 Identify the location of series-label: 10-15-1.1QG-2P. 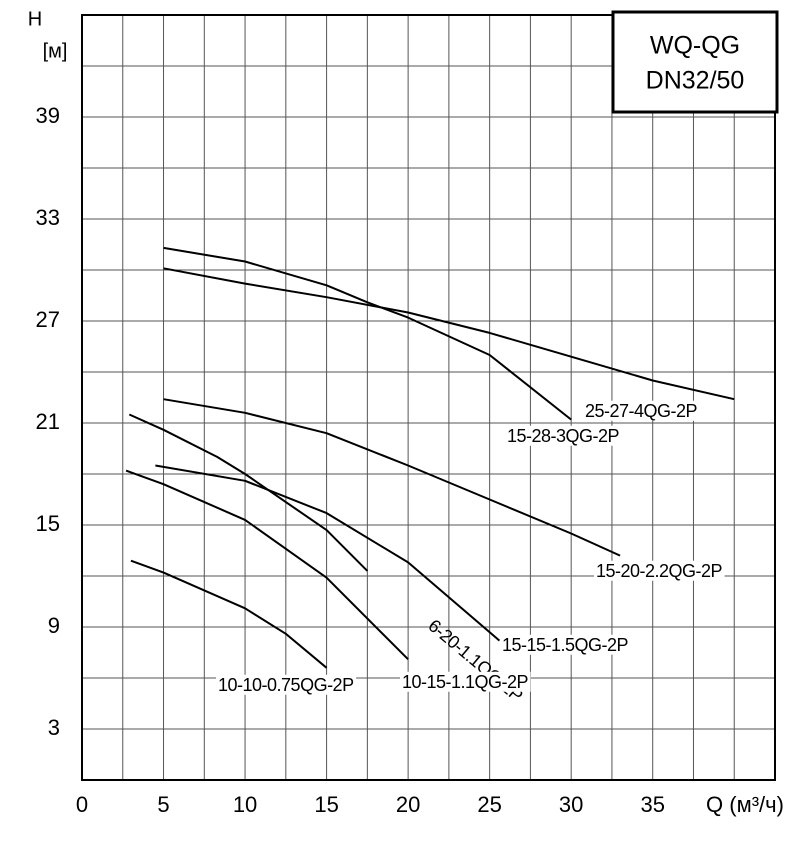
(465, 682).